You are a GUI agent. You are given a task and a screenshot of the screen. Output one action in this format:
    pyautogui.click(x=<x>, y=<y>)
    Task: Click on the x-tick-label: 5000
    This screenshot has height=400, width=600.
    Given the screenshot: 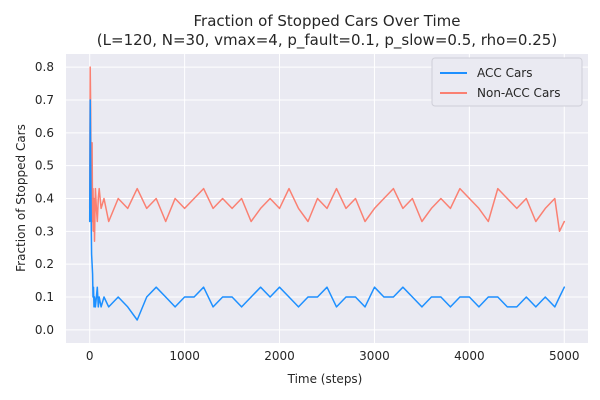 What is the action you would take?
    pyautogui.click(x=564, y=356)
    